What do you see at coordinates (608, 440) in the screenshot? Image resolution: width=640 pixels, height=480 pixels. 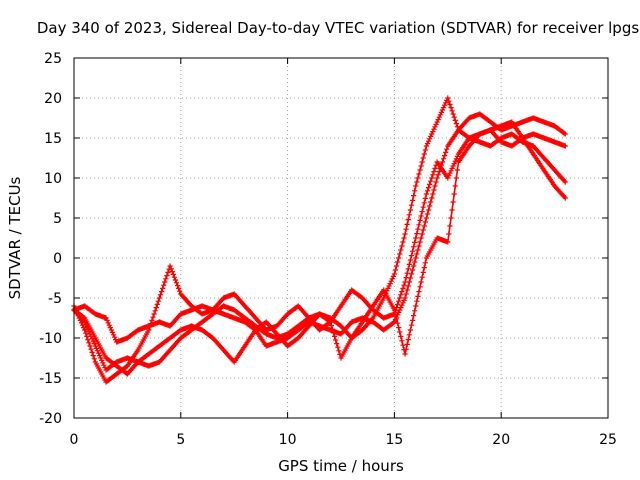 I see `x-tick-label: 25` at bounding box center [608, 440].